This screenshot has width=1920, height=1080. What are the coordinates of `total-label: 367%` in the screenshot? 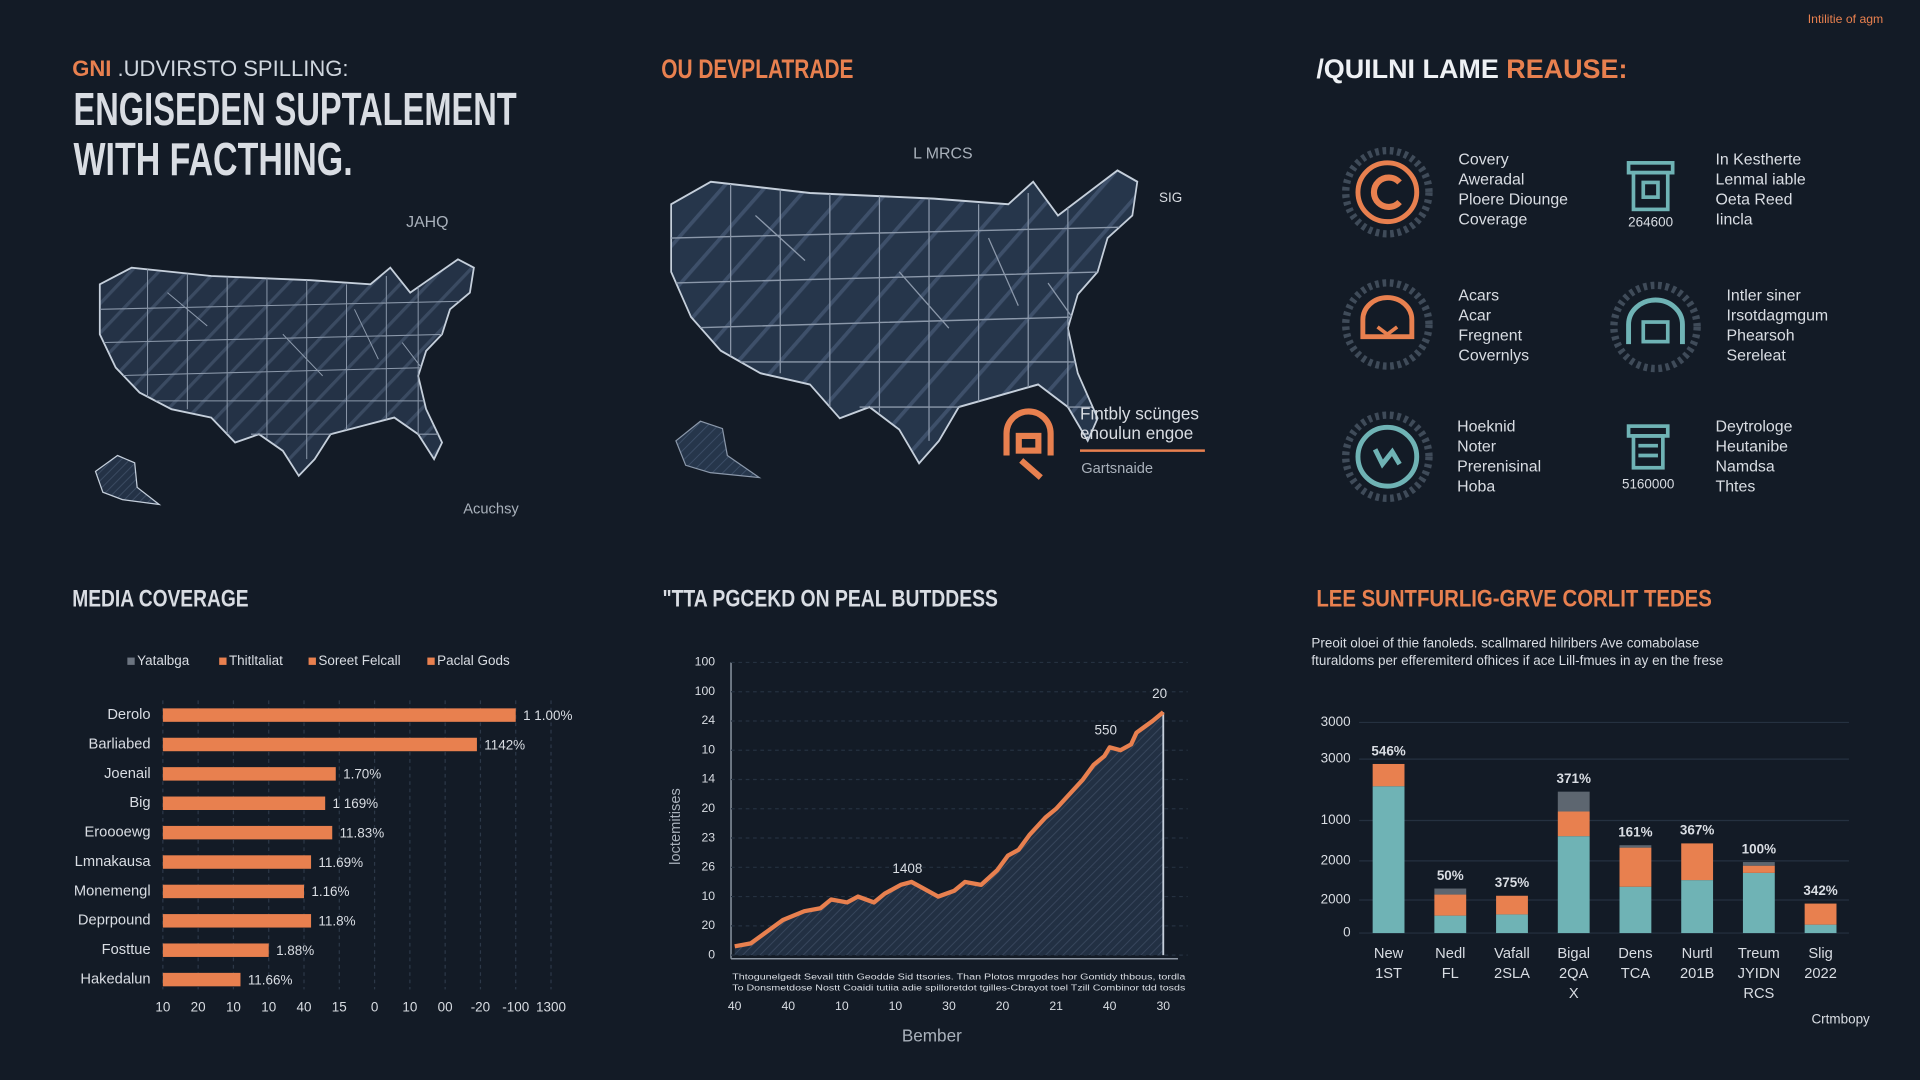 It's located at (1697, 830).